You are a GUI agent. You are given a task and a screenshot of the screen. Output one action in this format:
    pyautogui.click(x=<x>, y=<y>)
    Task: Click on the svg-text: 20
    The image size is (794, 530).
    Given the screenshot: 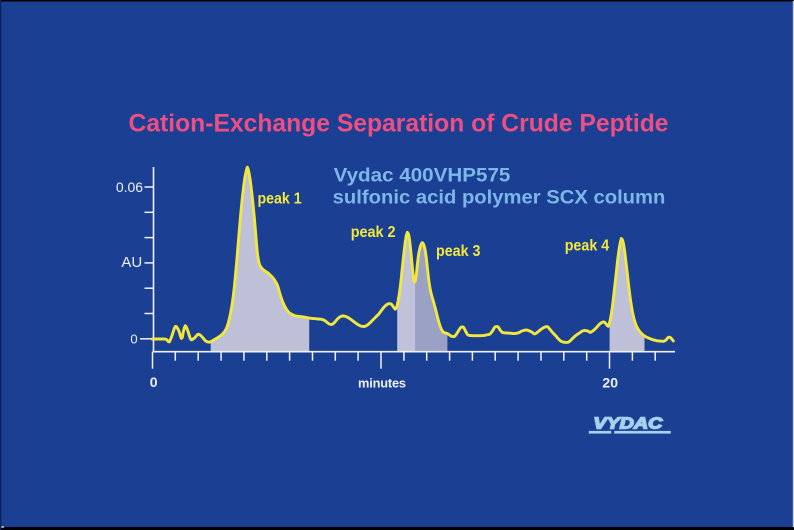 What is the action you would take?
    pyautogui.click(x=610, y=382)
    